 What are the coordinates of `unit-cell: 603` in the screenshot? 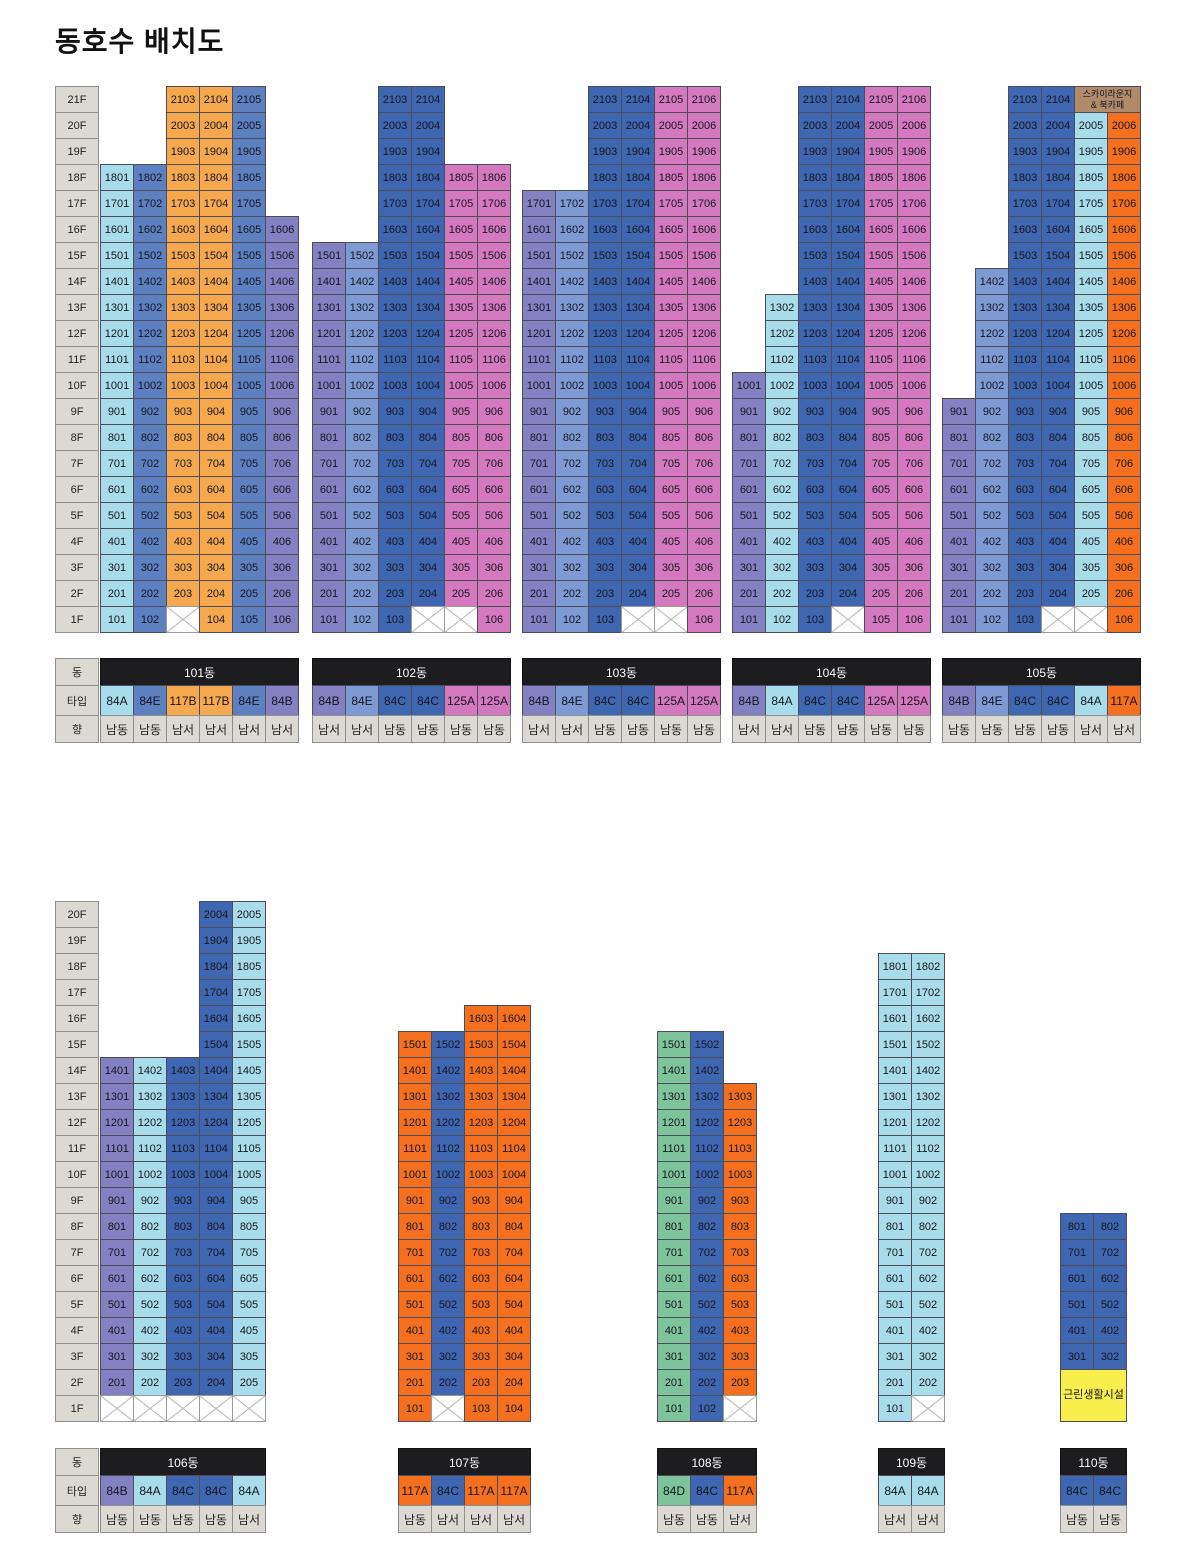 It's located at (815, 489).